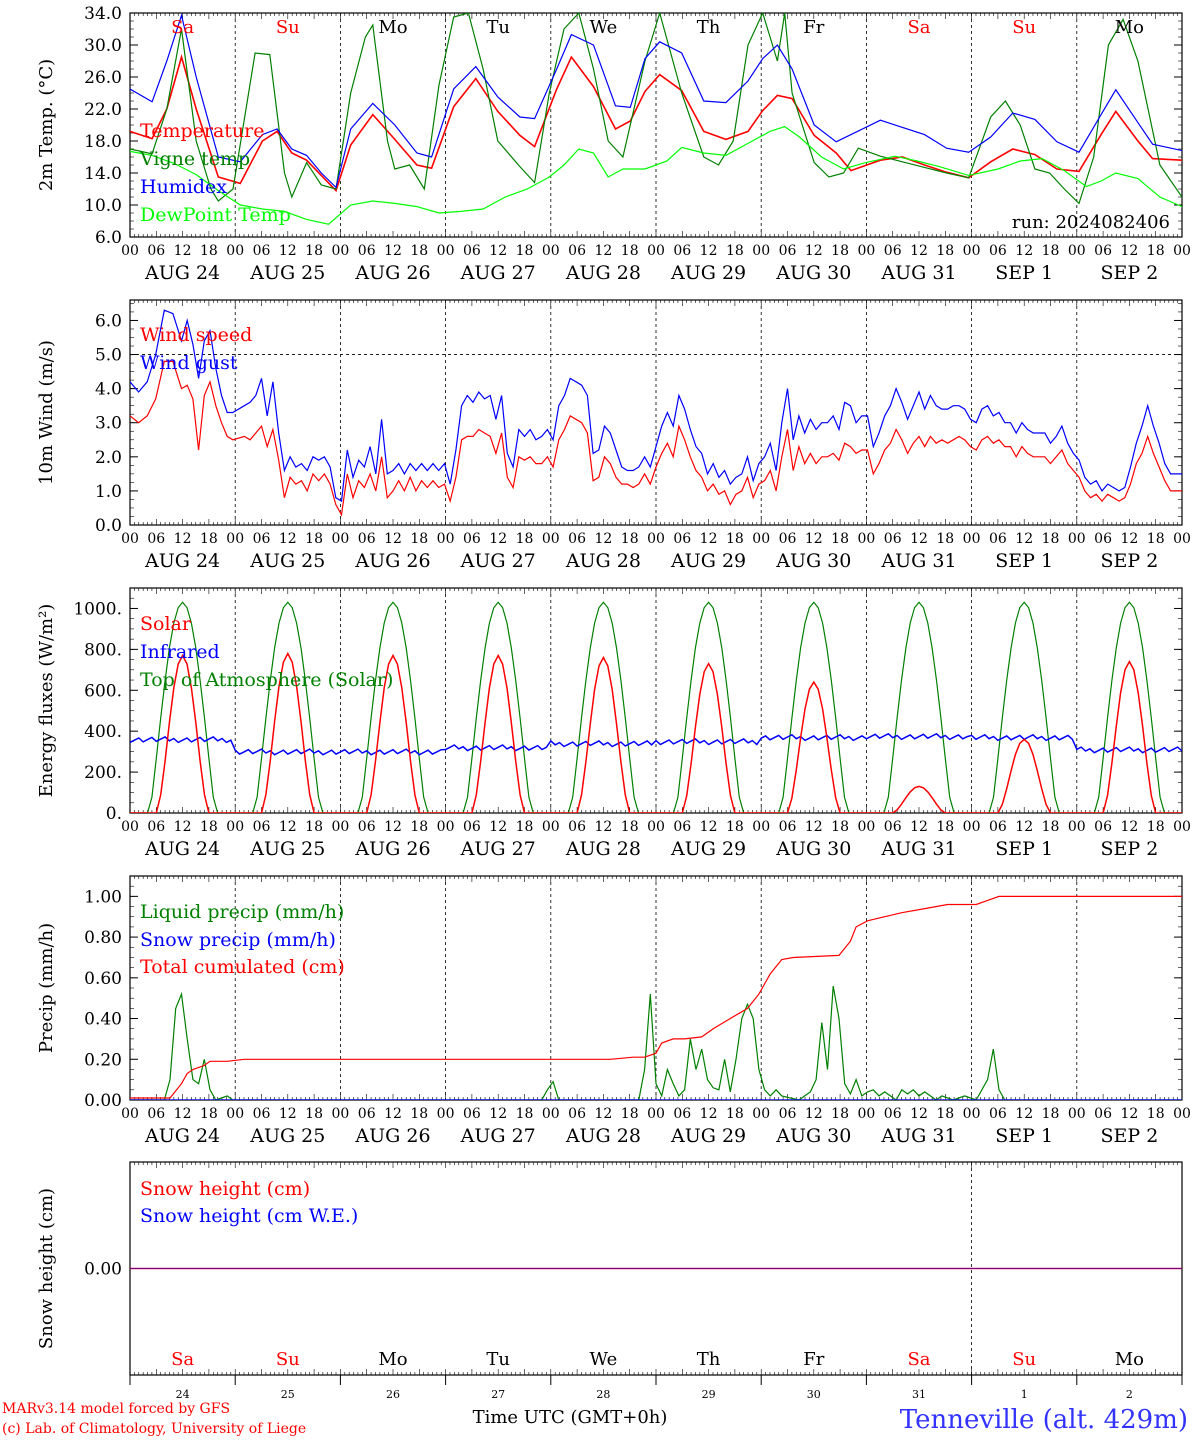  I want to click on y-tick-label: 34.0, so click(103, 14).